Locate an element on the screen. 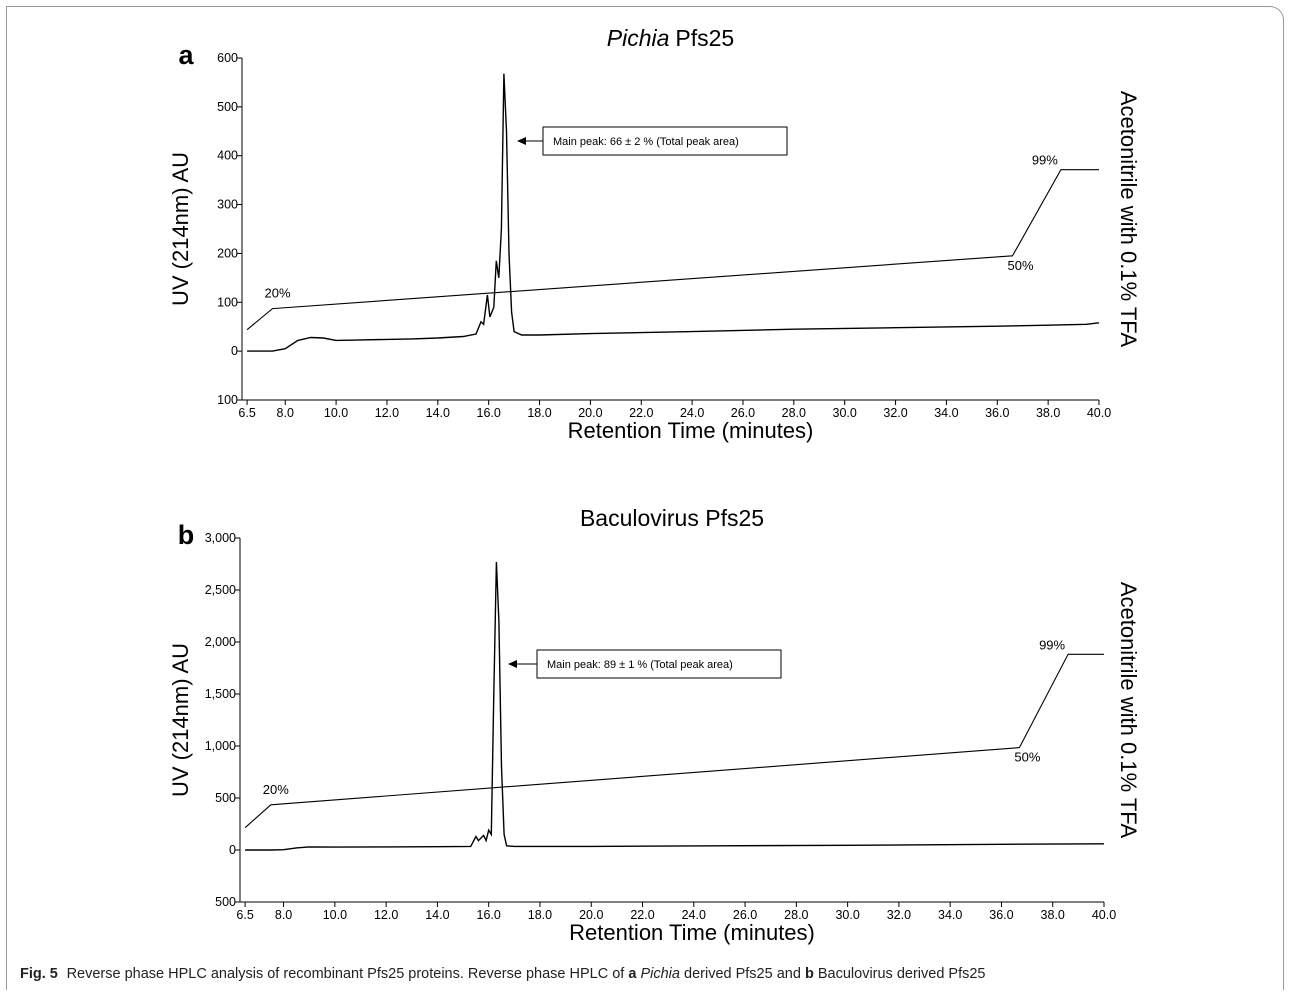  caption-run: b is located at coordinates (809, 974).